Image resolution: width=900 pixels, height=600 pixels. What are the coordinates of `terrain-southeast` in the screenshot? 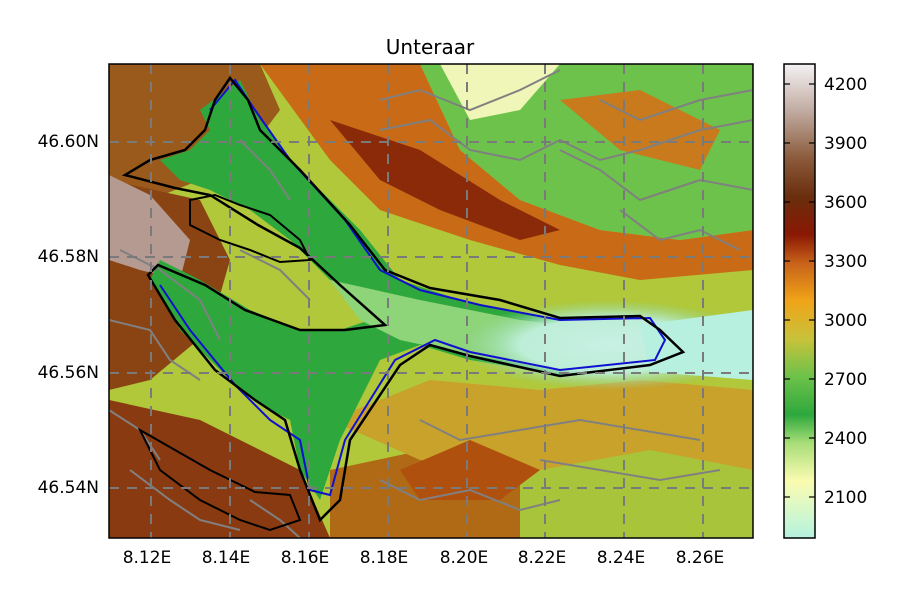 It's located at (636, 494).